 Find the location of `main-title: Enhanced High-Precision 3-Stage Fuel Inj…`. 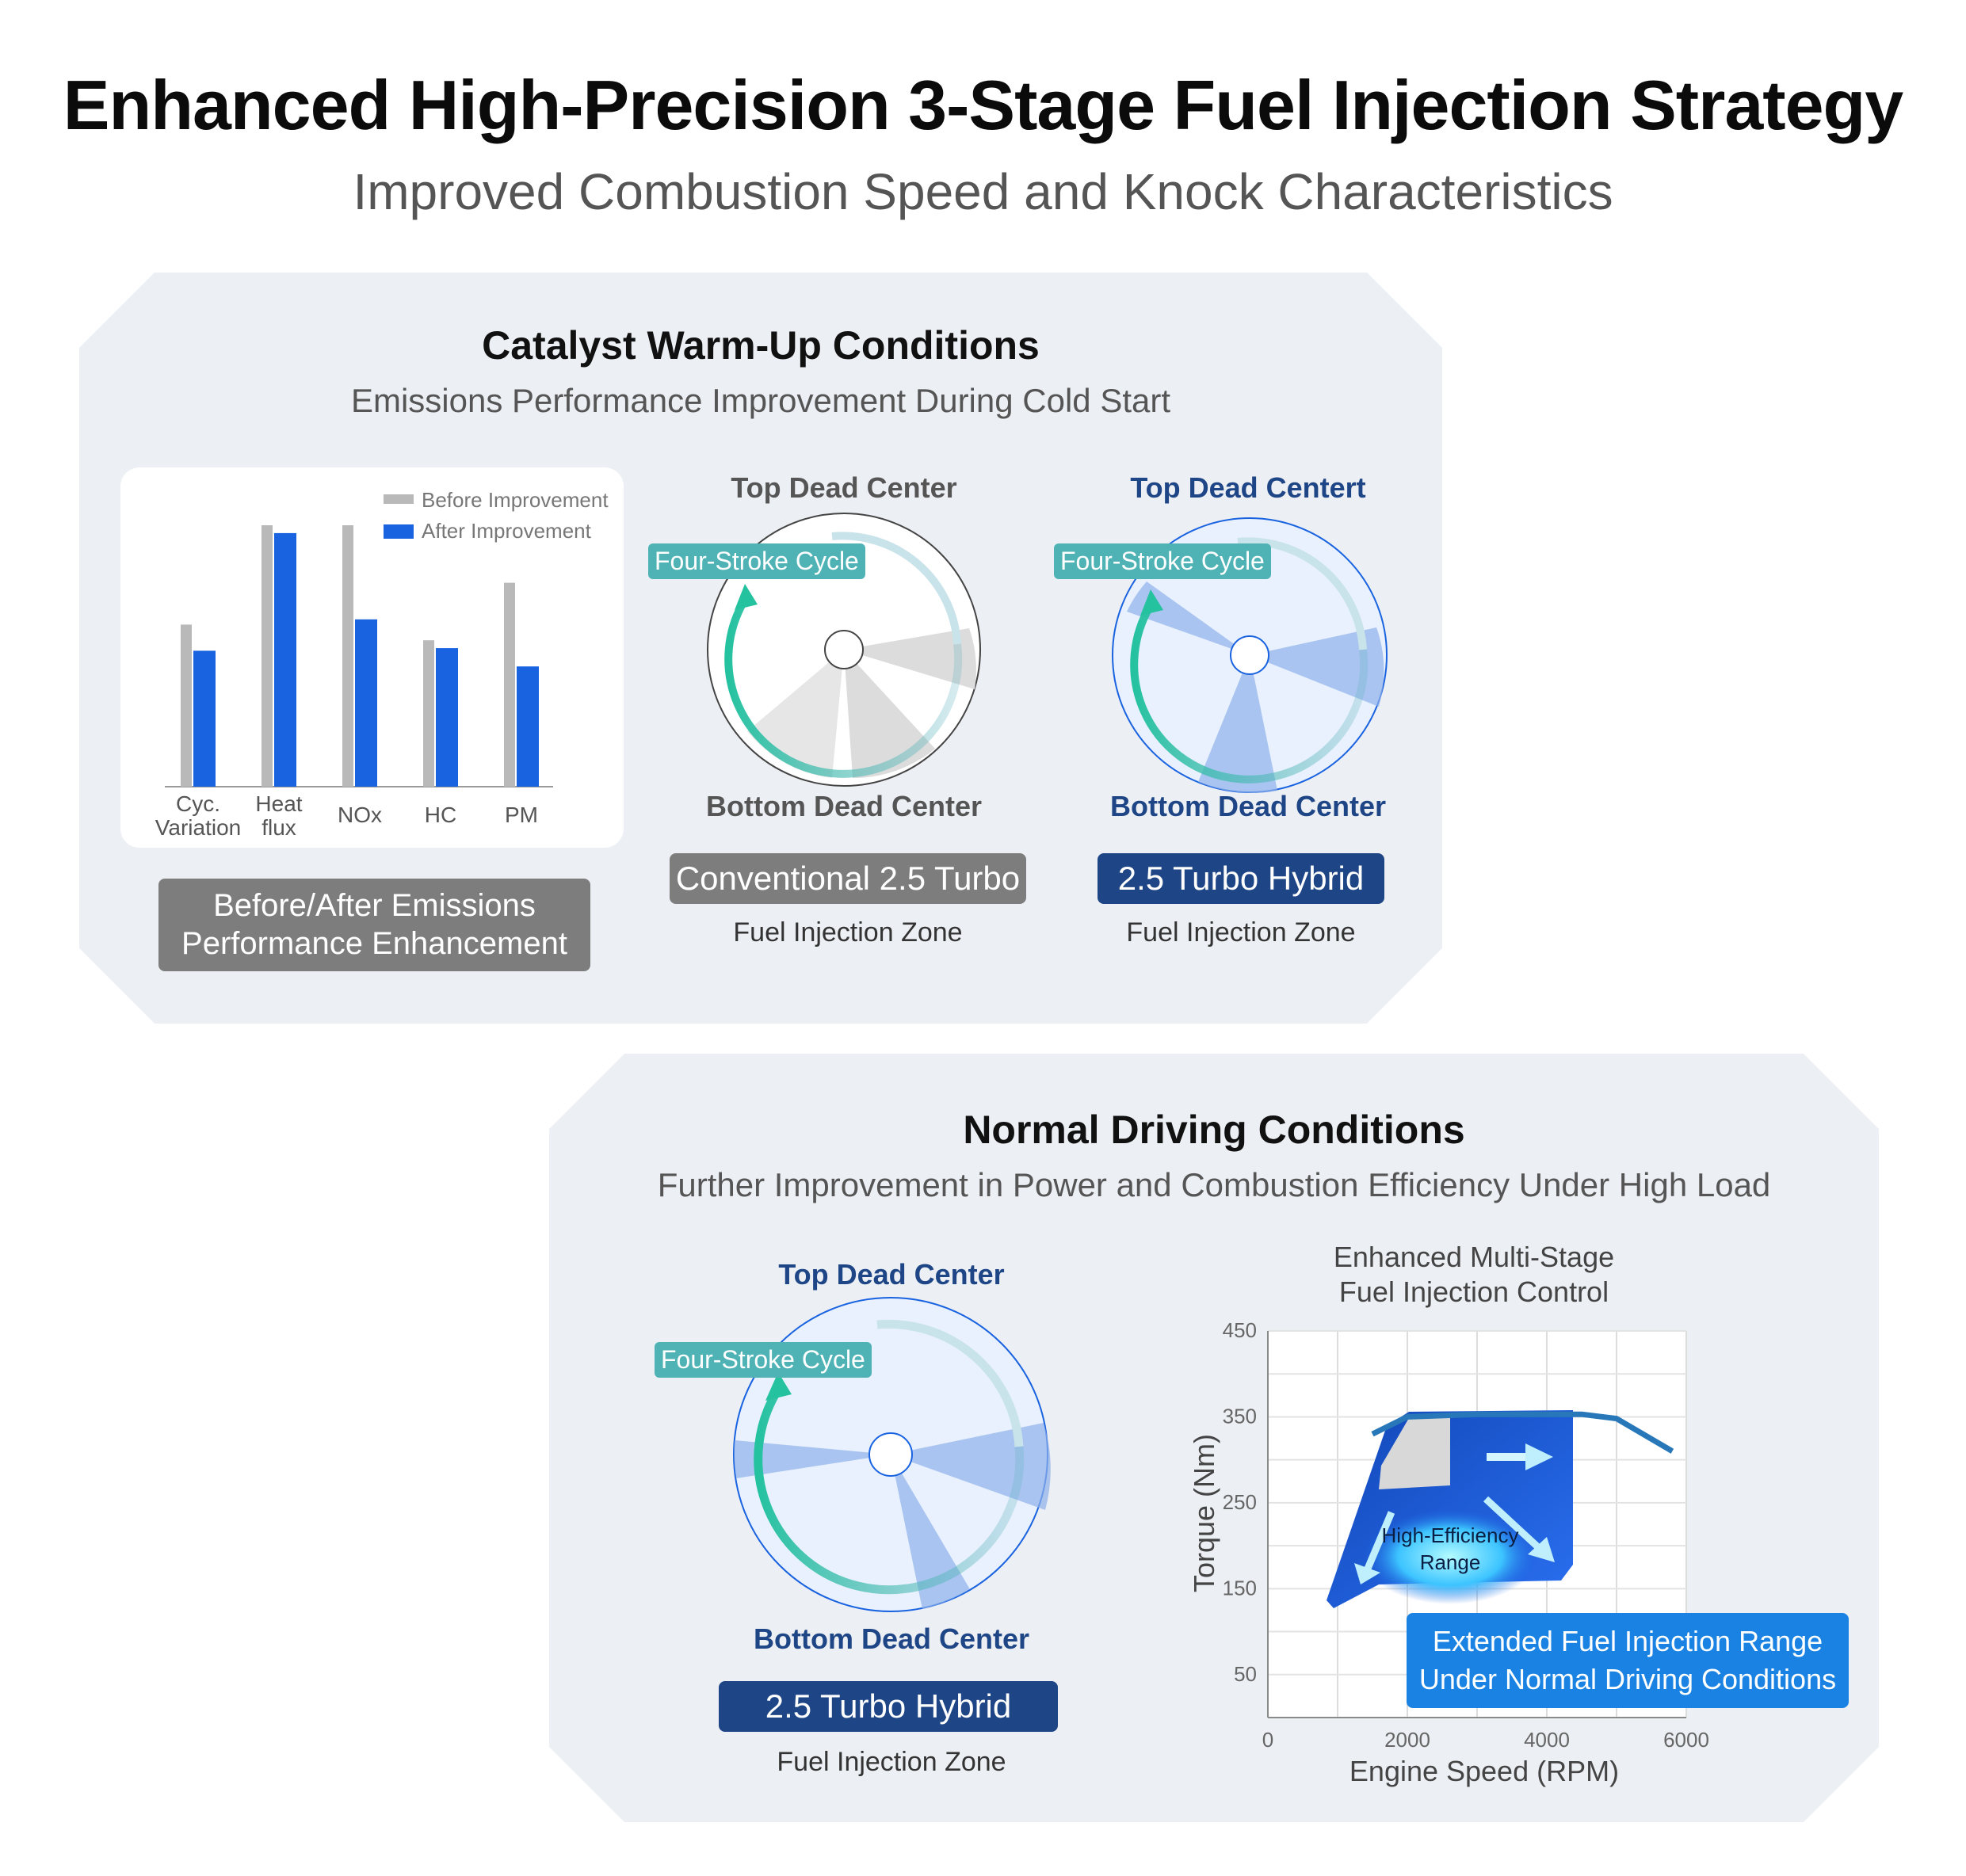

main-title: Enhanced High-Precision 3-Stage Fuel Inj… is located at coordinates (983, 105).